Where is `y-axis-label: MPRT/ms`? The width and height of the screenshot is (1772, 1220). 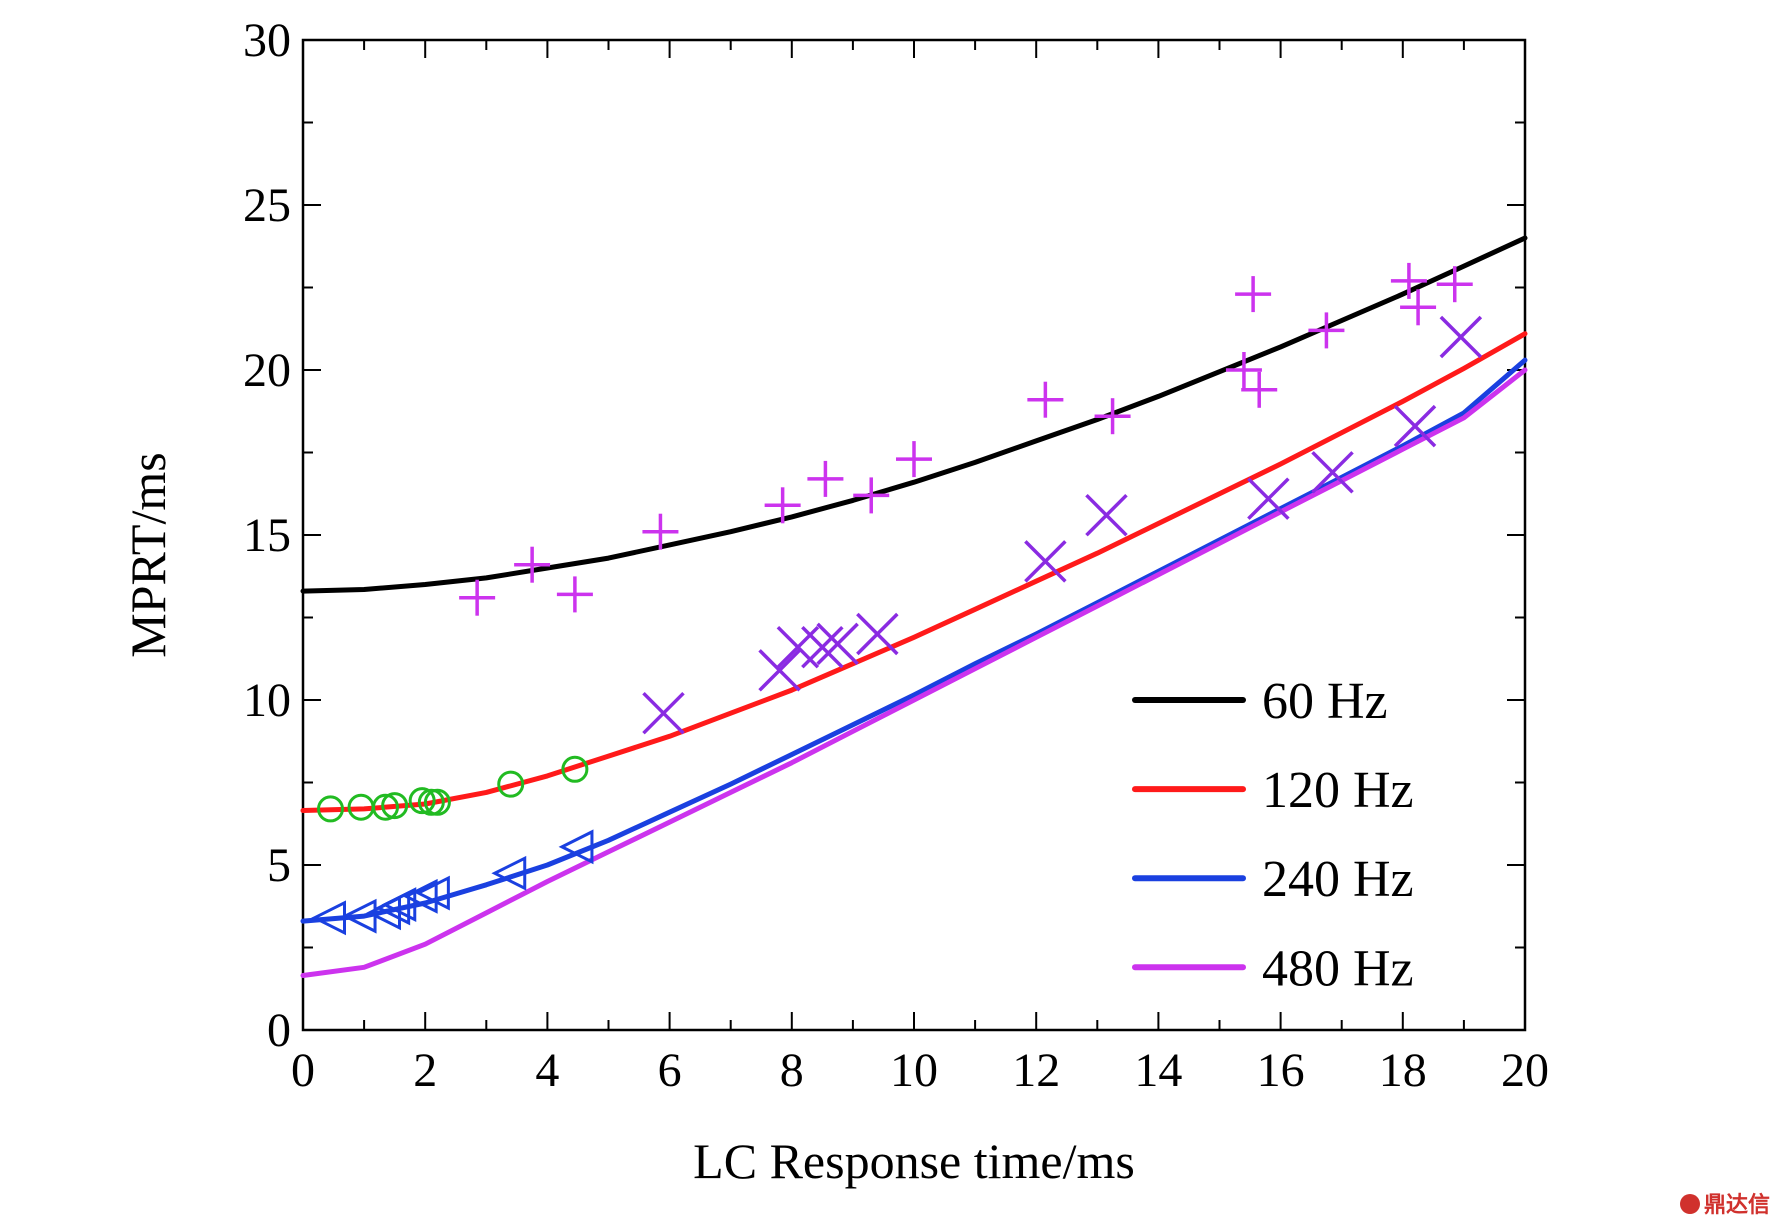
y-axis-label: MPRT/ms is located at coordinates (148, 554).